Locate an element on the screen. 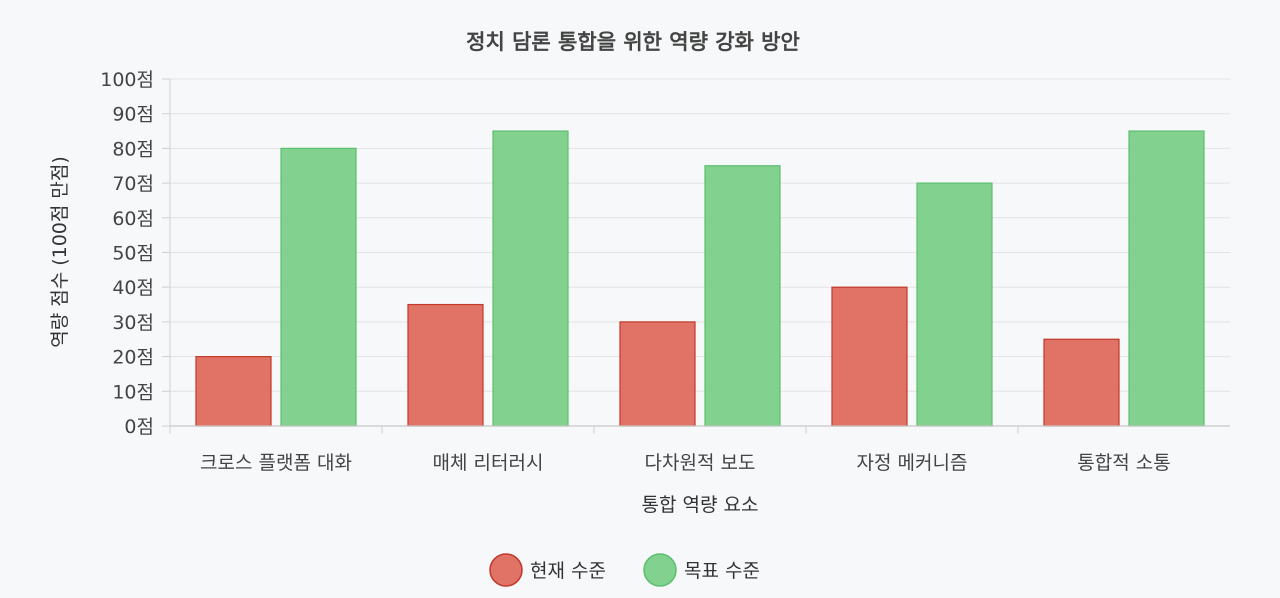 The height and width of the screenshot is (598, 1280). y-tick-label: 40점 is located at coordinates (133, 288).